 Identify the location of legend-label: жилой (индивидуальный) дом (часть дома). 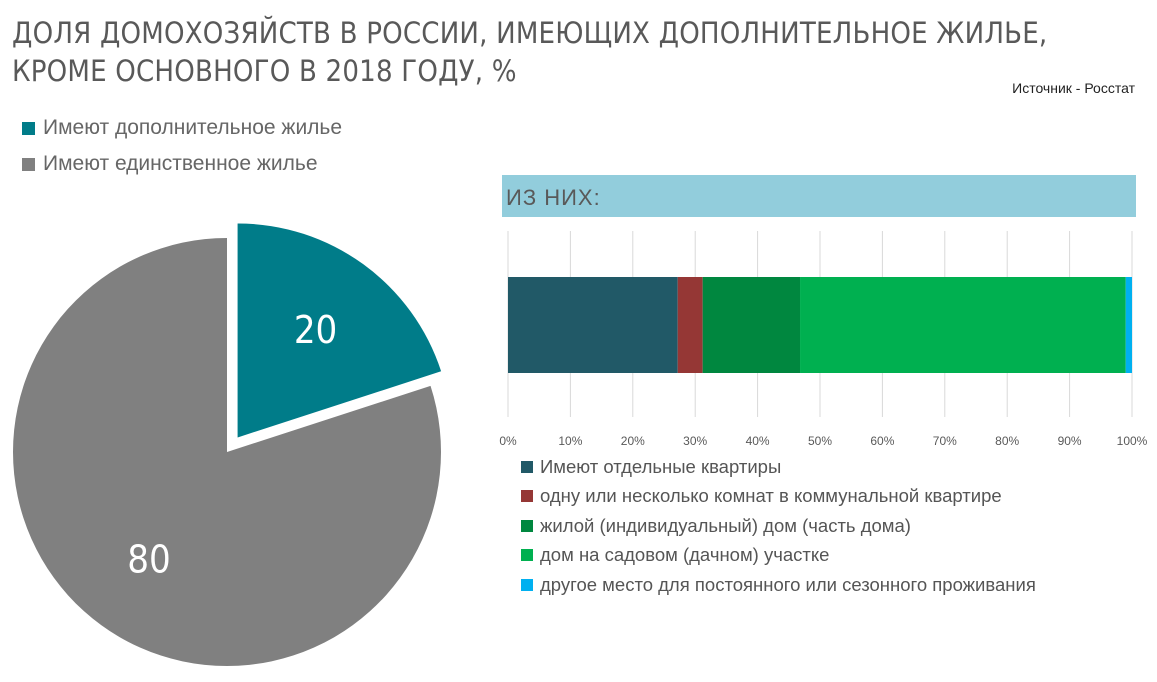
(725, 525).